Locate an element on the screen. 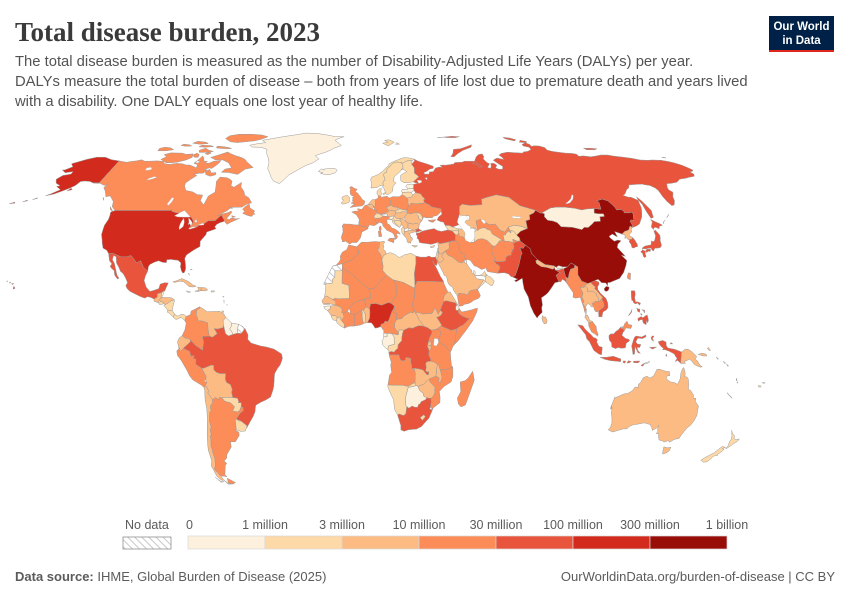 The width and height of the screenshot is (850, 600). svg-text: 3 million is located at coordinates (342, 525).